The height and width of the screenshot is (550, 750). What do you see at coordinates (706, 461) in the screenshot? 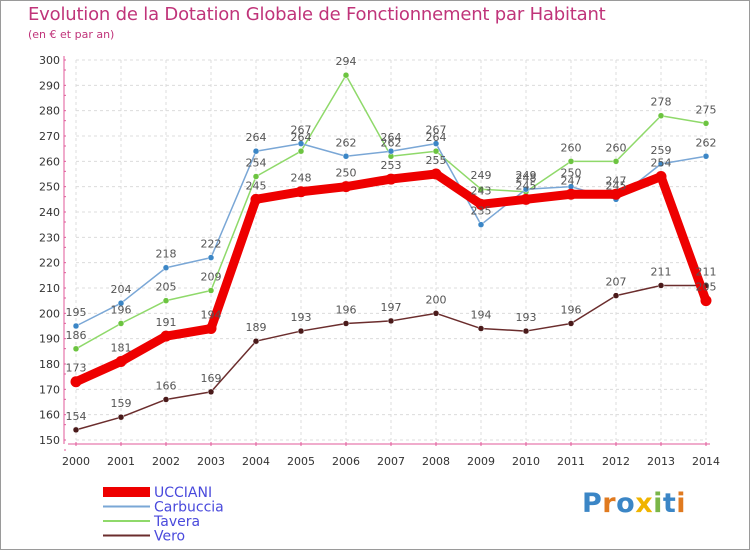
I see `x-tick-label: 2014` at bounding box center [706, 461].